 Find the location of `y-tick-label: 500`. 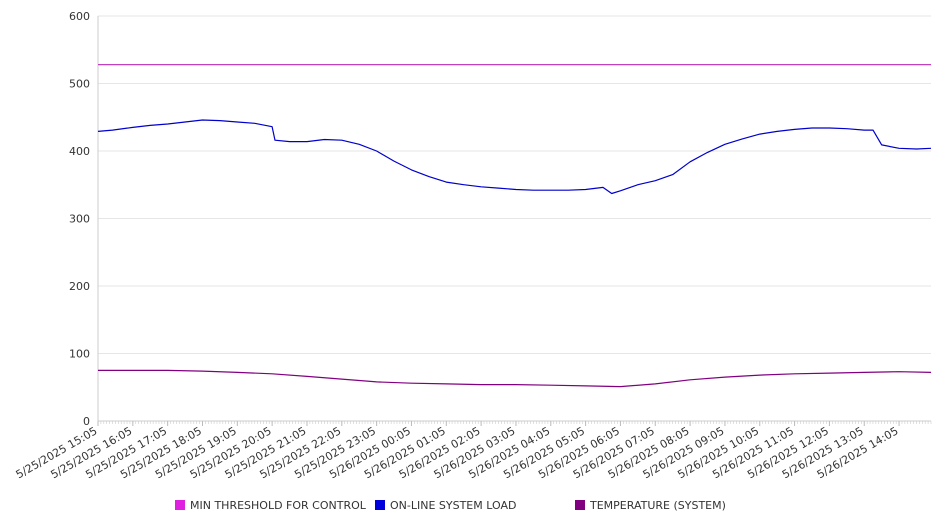

y-tick-label: 500 is located at coordinates (79, 84).